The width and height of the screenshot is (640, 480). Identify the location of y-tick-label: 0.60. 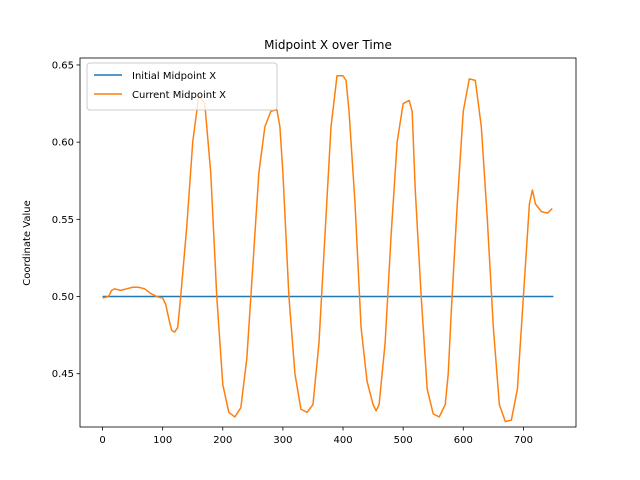
(63, 143).